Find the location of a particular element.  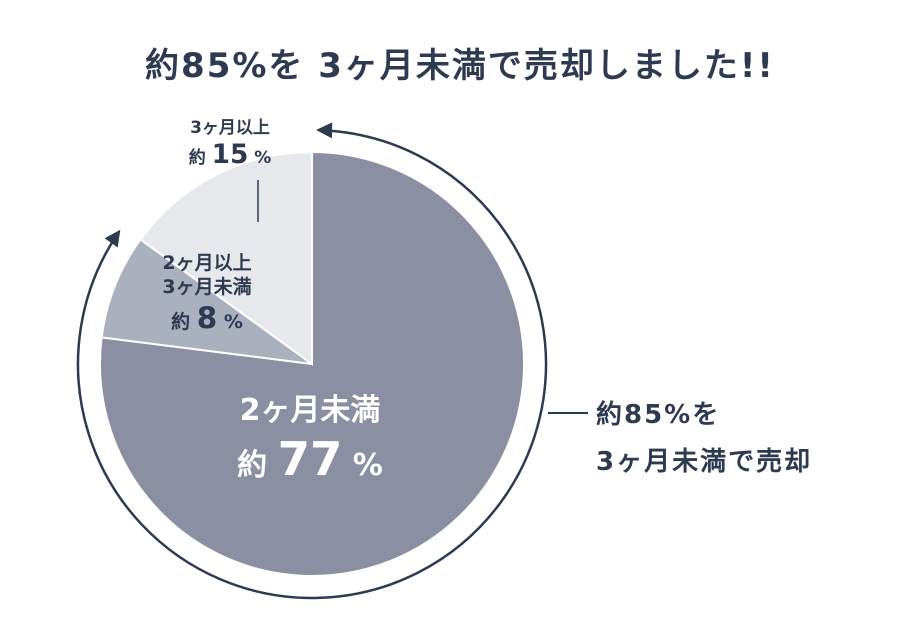

slice-value-under-2-months: 77 is located at coordinates (310, 458).